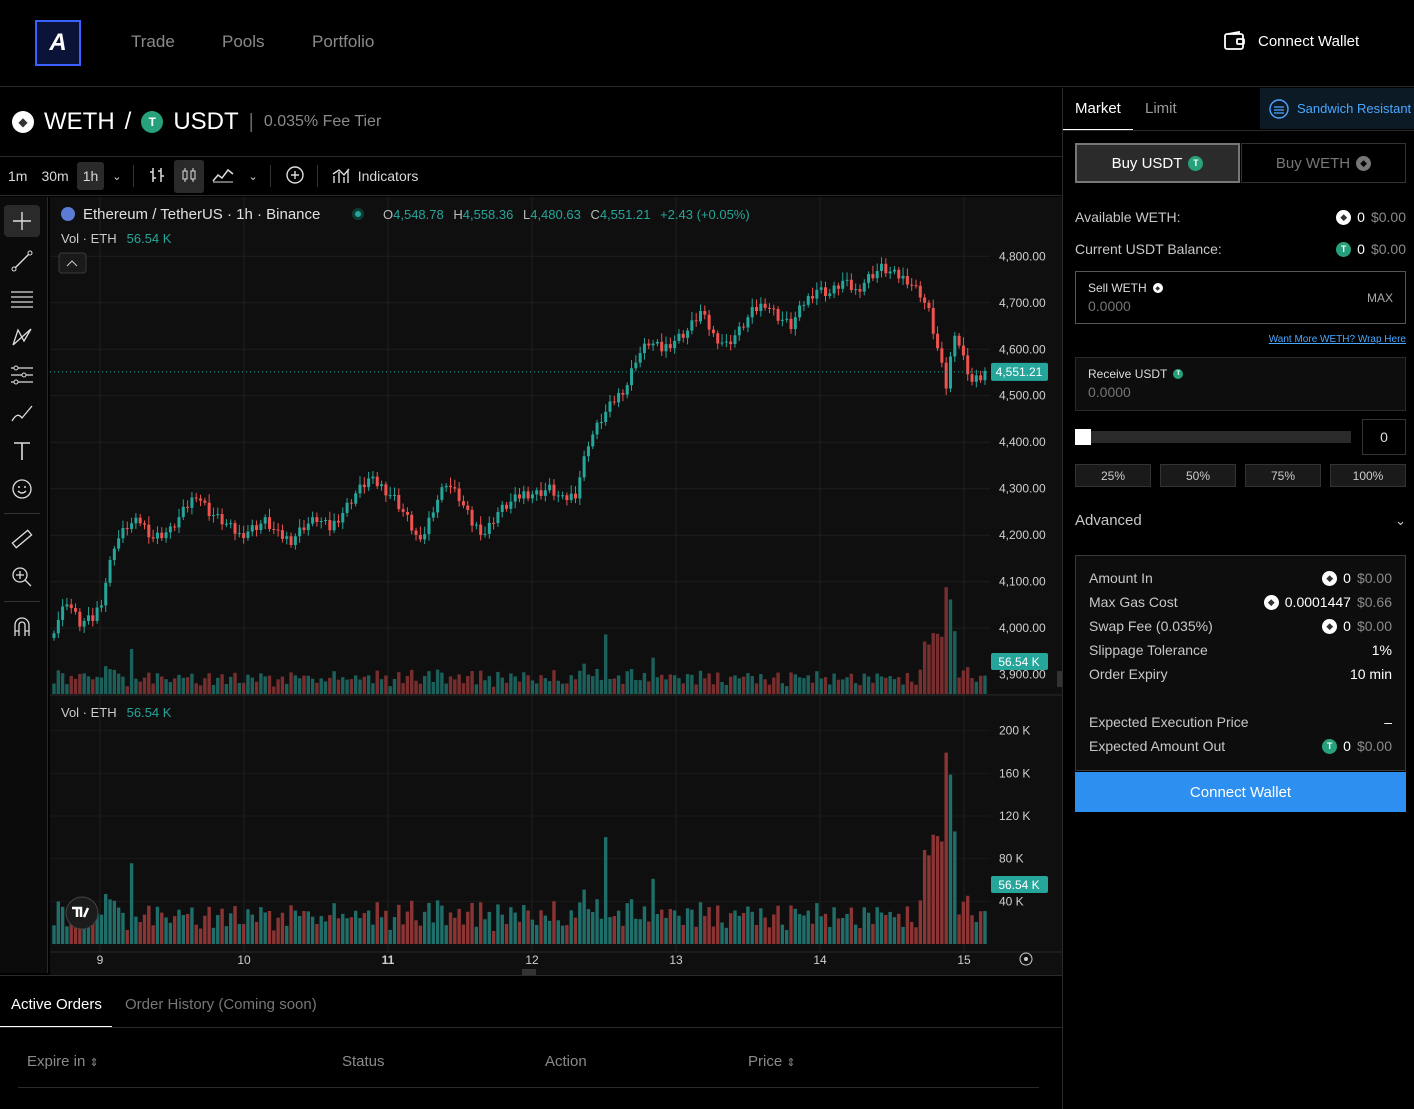  Describe the element at coordinates (1283, 475) in the screenshot. I see `percent-75-button: 75%` at that location.